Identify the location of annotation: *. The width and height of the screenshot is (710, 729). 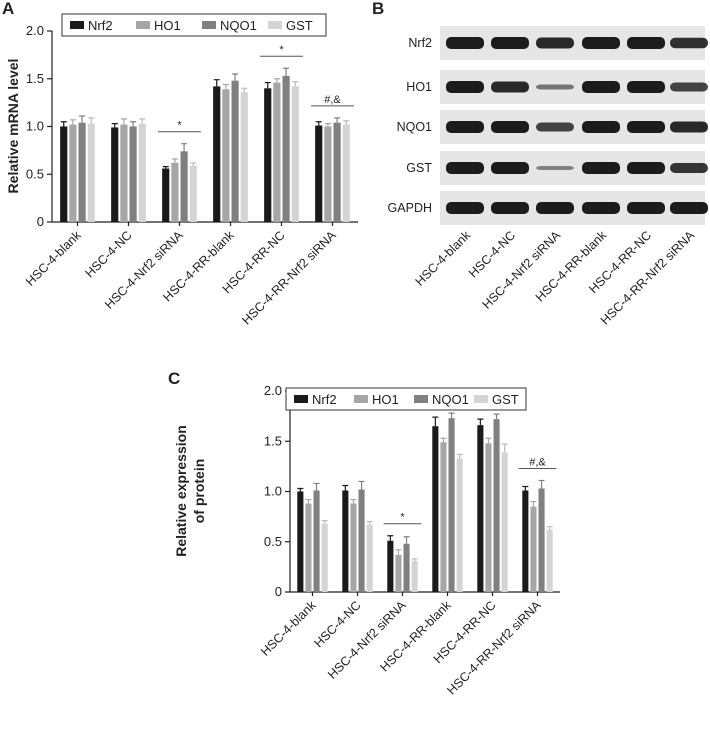
(281, 50).